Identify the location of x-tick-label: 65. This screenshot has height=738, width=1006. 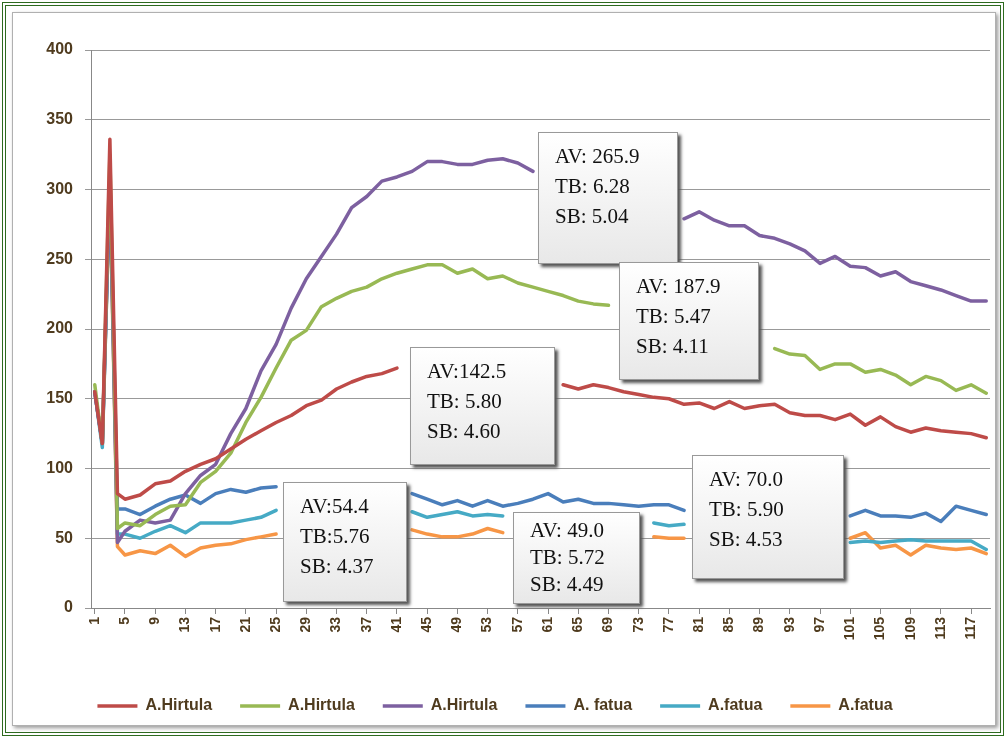
(577, 624).